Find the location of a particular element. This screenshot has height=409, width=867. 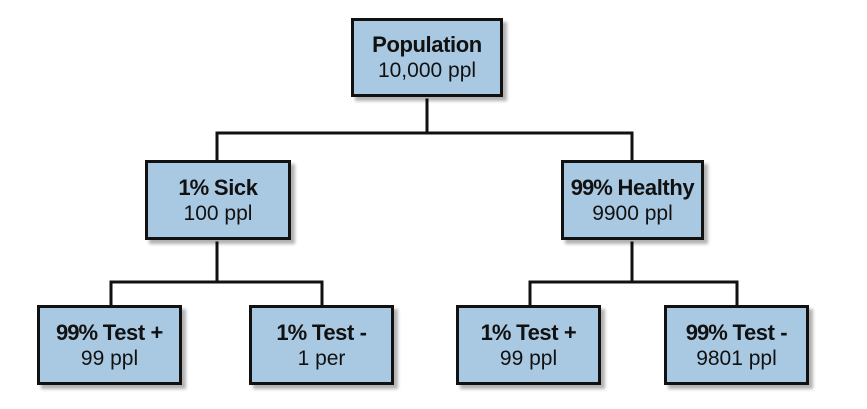

healthy-test-negative-node: 99% Test - 9801 ppl is located at coordinates (736, 345).